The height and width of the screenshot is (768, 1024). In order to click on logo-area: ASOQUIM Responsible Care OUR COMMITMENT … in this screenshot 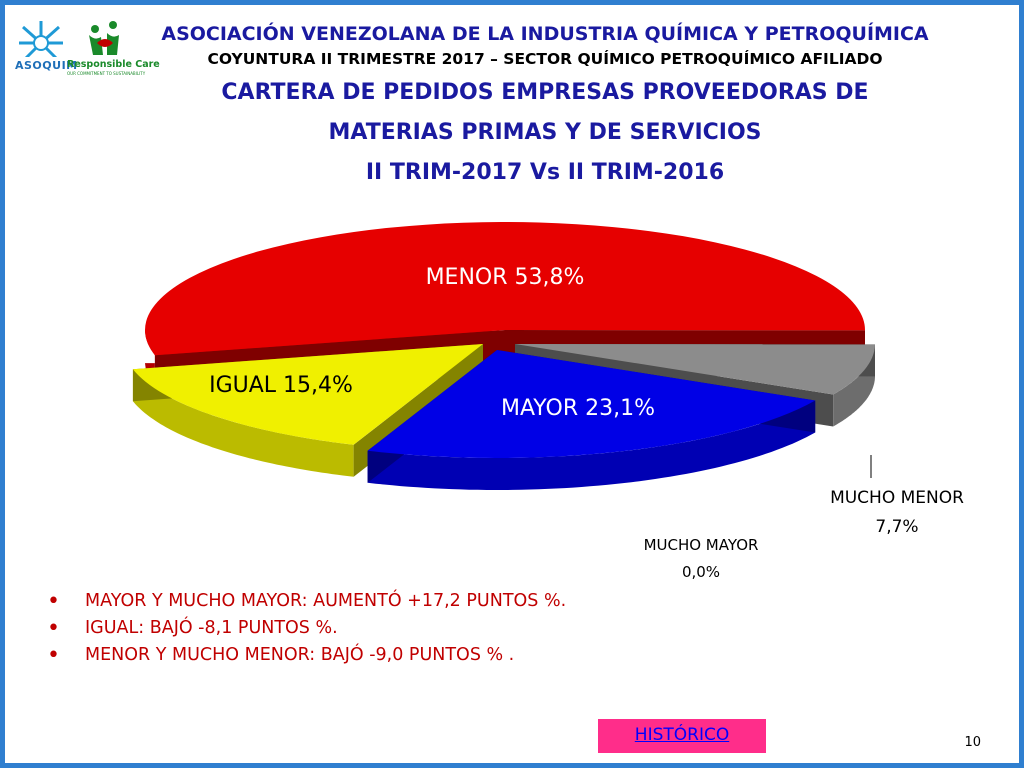, I will do `click(86, 47)`.